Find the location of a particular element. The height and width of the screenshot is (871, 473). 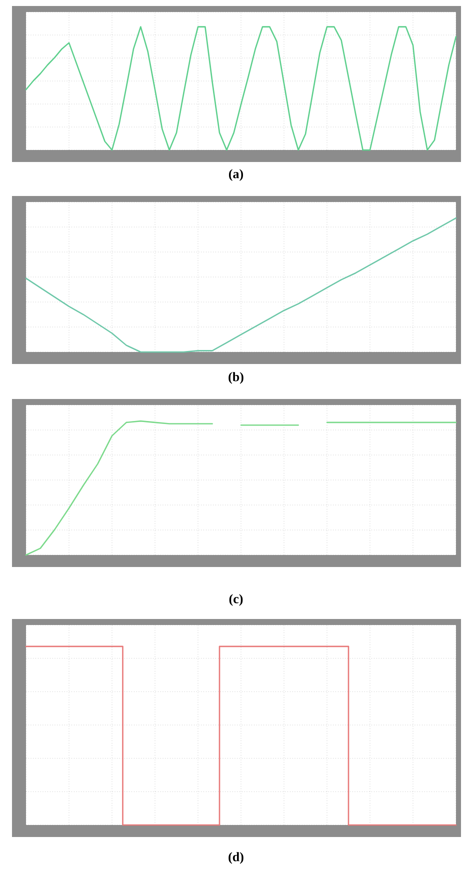

text: (c) is located at coordinates (236, 600).